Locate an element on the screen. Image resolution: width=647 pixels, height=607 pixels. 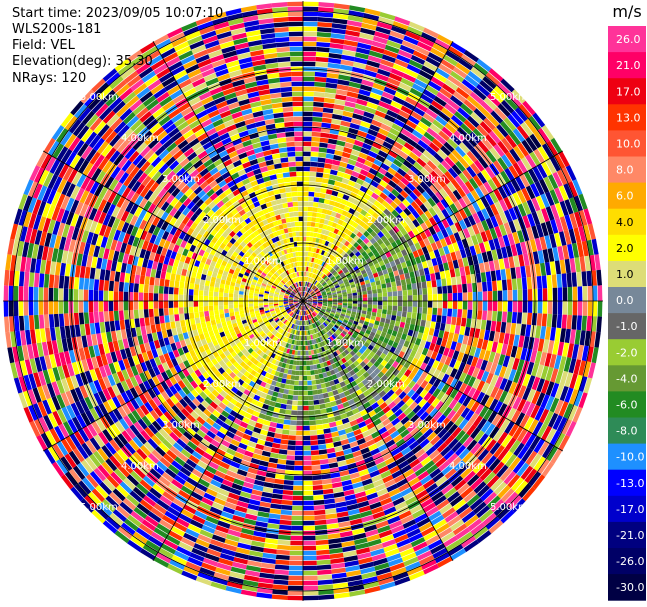
elevation-label: Elevation(deg): 35.30 is located at coordinates (82, 61).